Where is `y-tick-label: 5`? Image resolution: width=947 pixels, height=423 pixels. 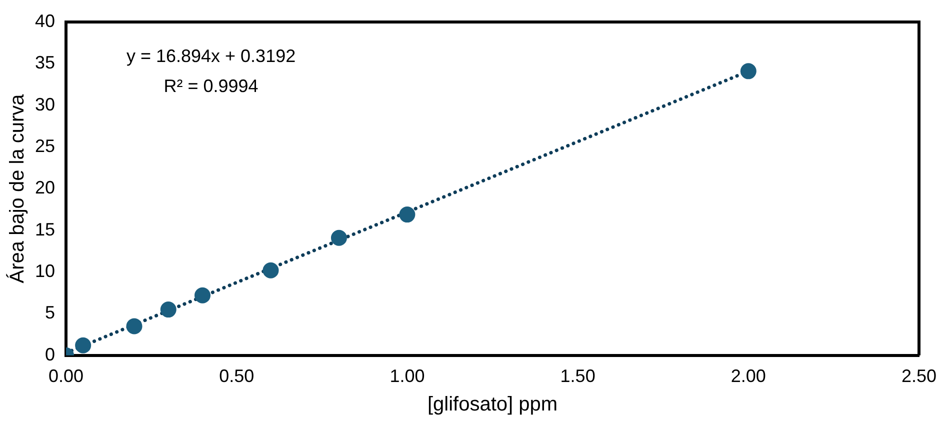 y-tick-label: 5 is located at coordinates (50, 312).